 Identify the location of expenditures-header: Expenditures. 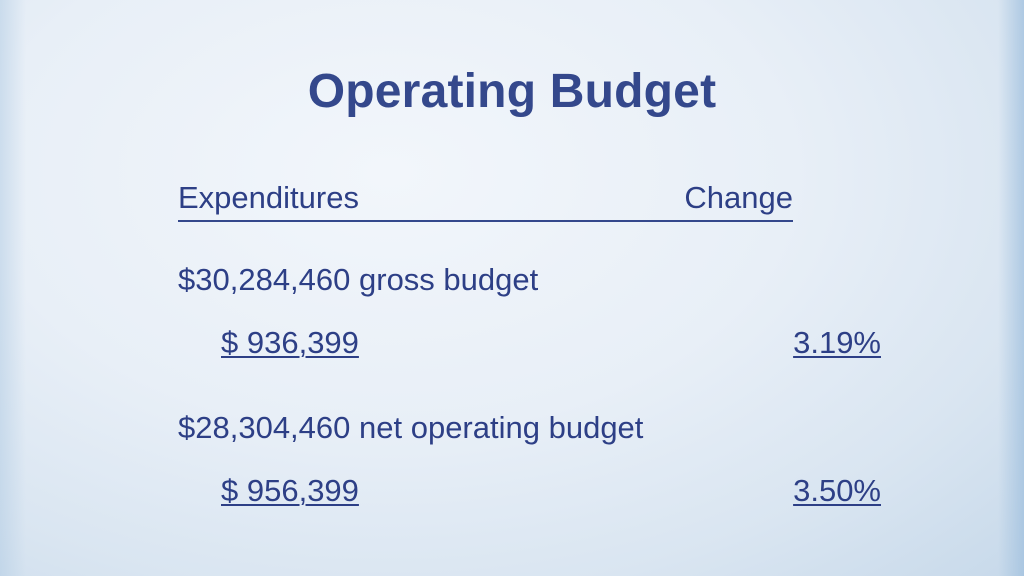
(268, 197).